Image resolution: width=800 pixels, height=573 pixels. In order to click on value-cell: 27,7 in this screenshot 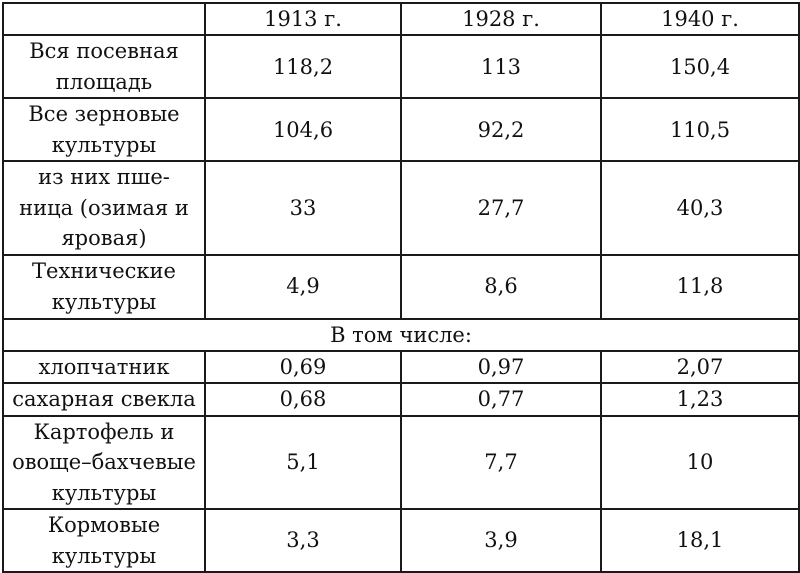, I will do `click(501, 208)`.